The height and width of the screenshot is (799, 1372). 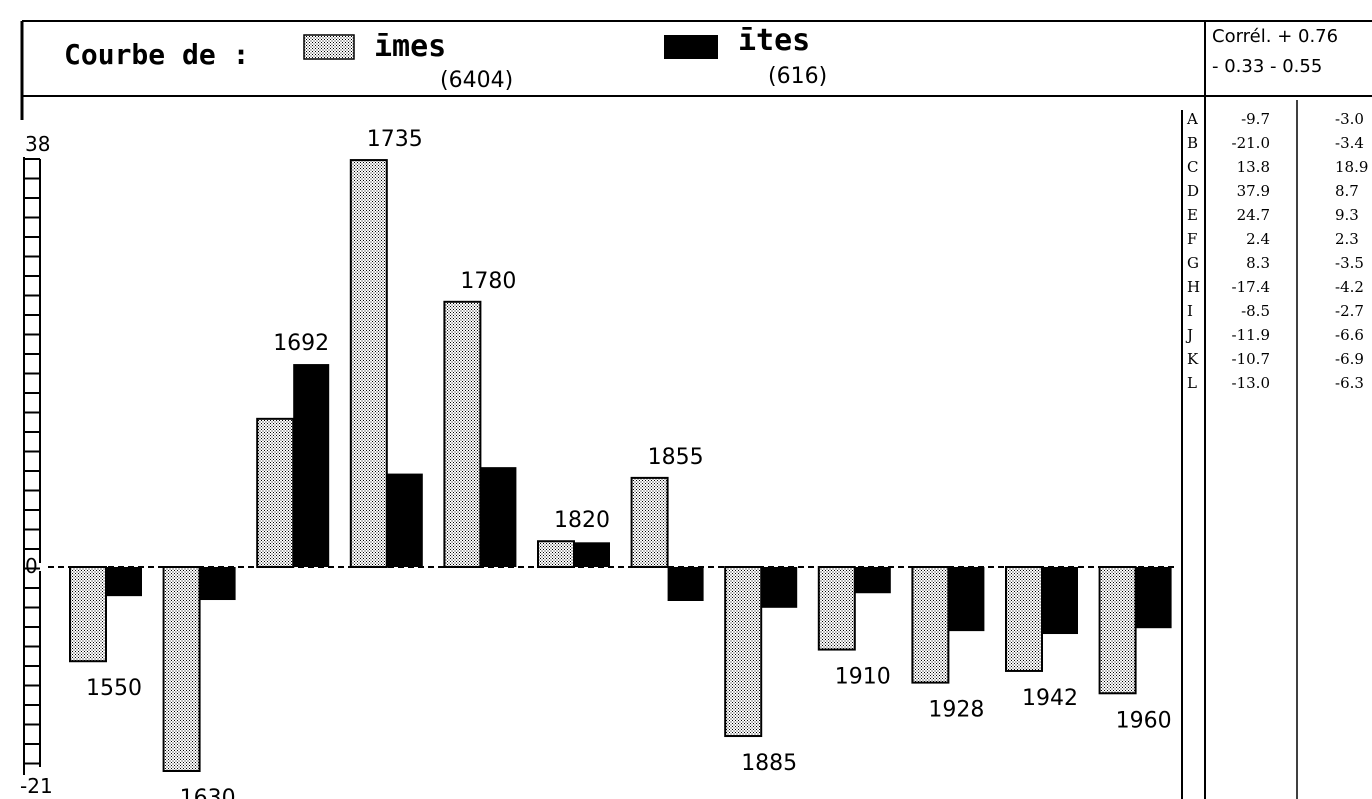 What do you see at coordinates (1024, 619) in the screenshot?
I see `bar-imes-1942` at bounding box center [1024, 619].